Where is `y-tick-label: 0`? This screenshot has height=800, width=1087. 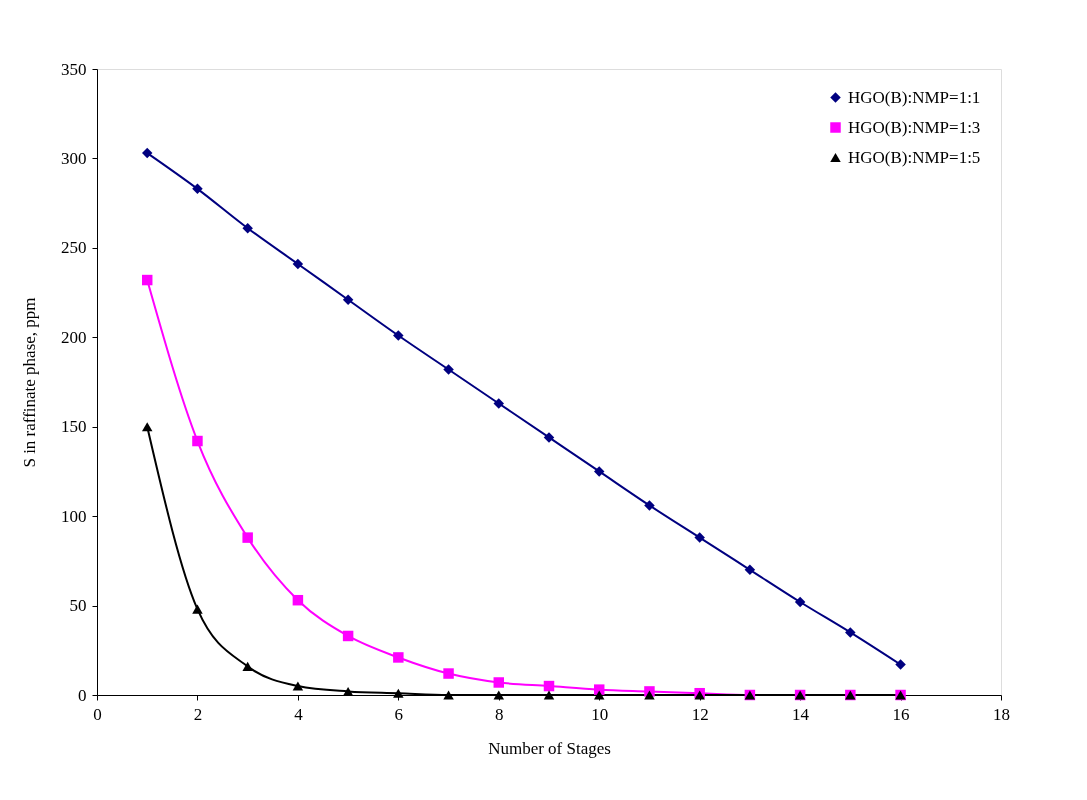 y-tick-label: 0 is located at coordinates (82, 695).